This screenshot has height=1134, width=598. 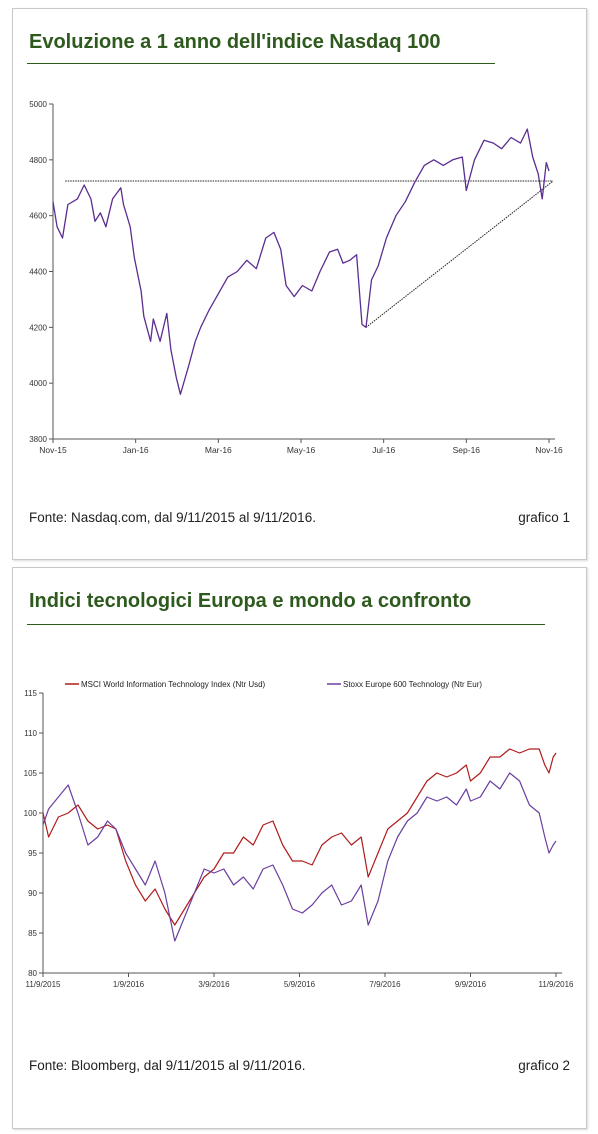 I want to click on y-tick-label: 4200, so click(x=38, y=327).